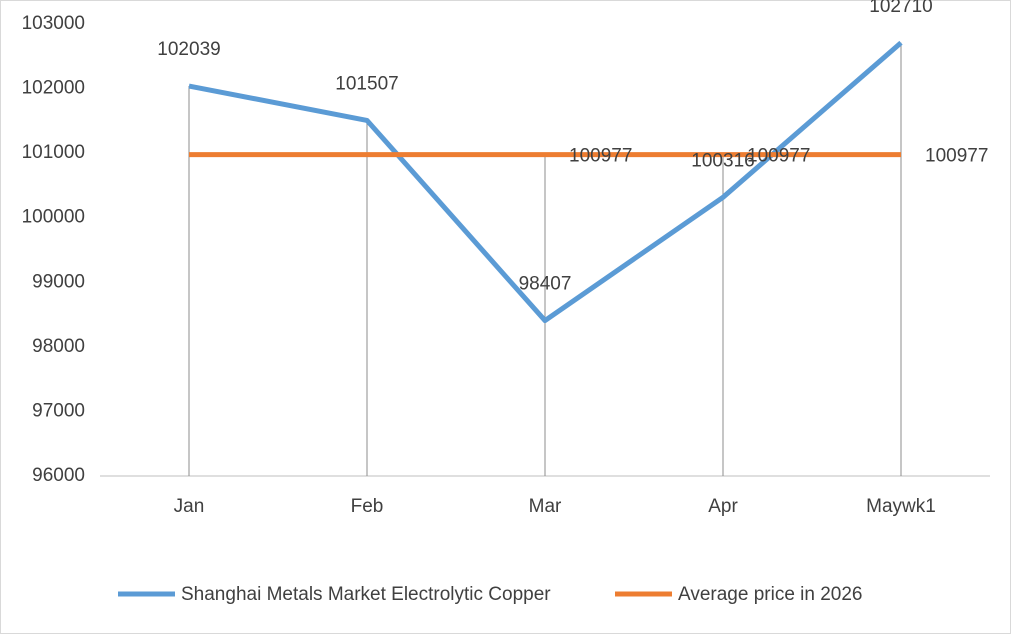 The image size is (1011, 634). What do you see at coordinates (58, 346) in the screenshot?
I see `y-tick-label: 98000` at bounding box center [58, 346].